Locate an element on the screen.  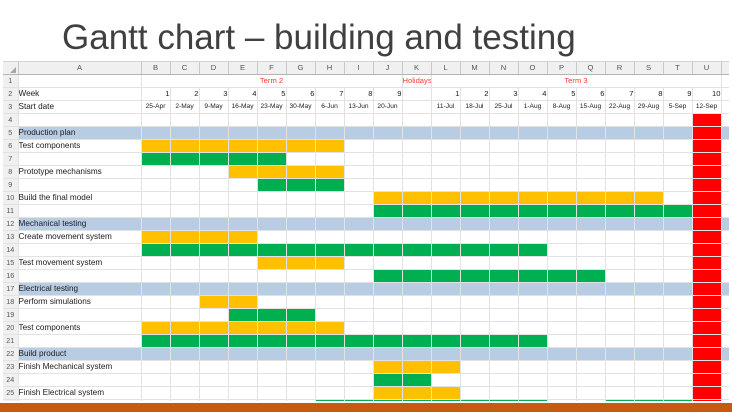
cell-G7 is located at coordinates (301, 159).